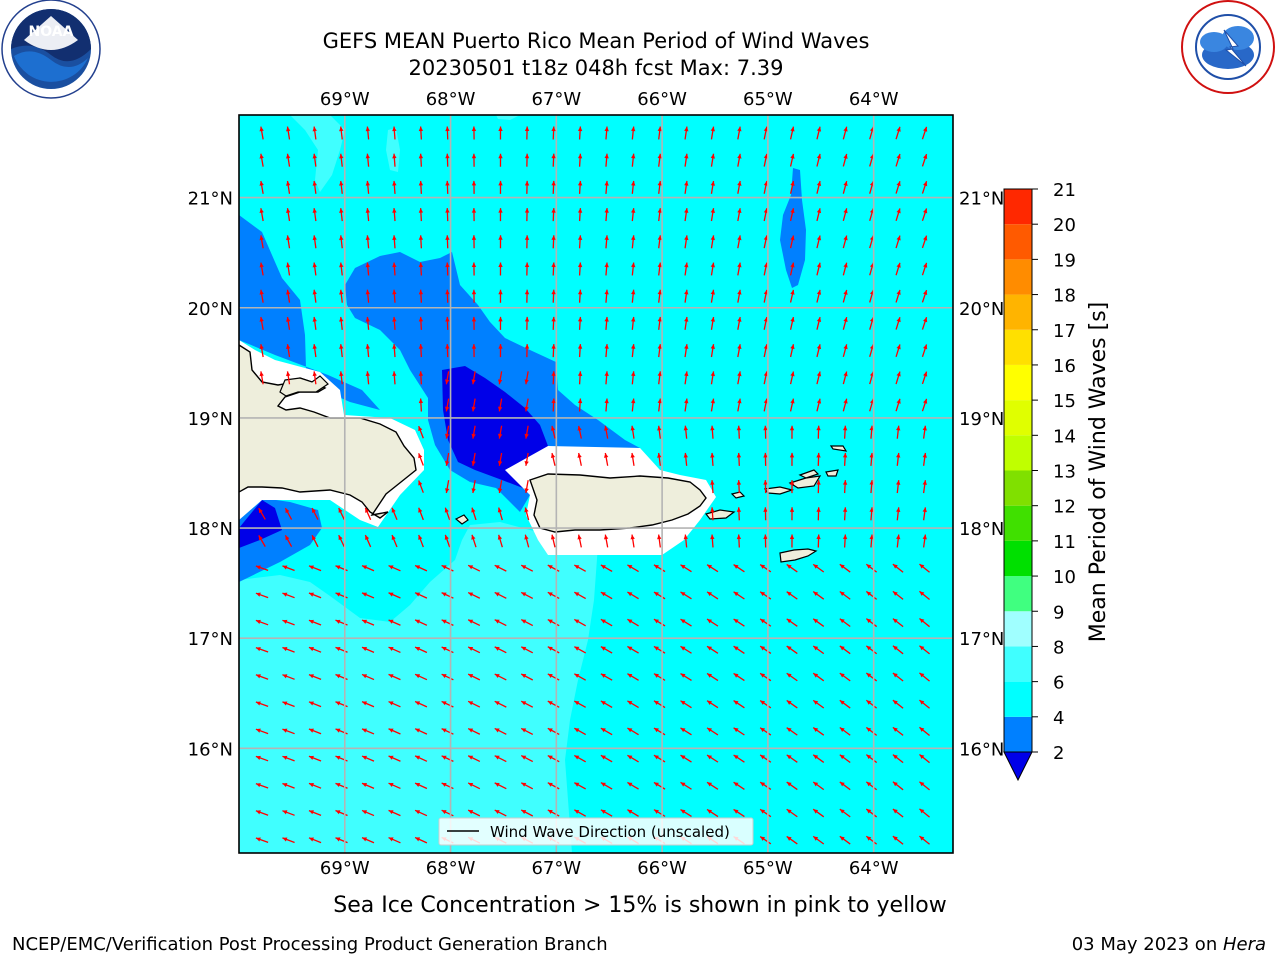  What do you see at coordinates (495, 428) in the screenshot?
I see `contour-under-2s` at bounding box center [495, 428].